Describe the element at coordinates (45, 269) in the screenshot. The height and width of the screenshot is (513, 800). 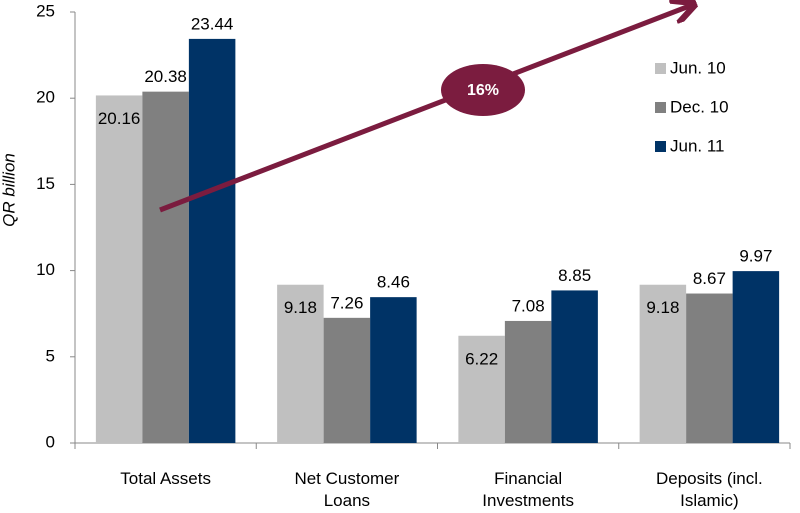
I see `y-tick-label: 10` at that location.